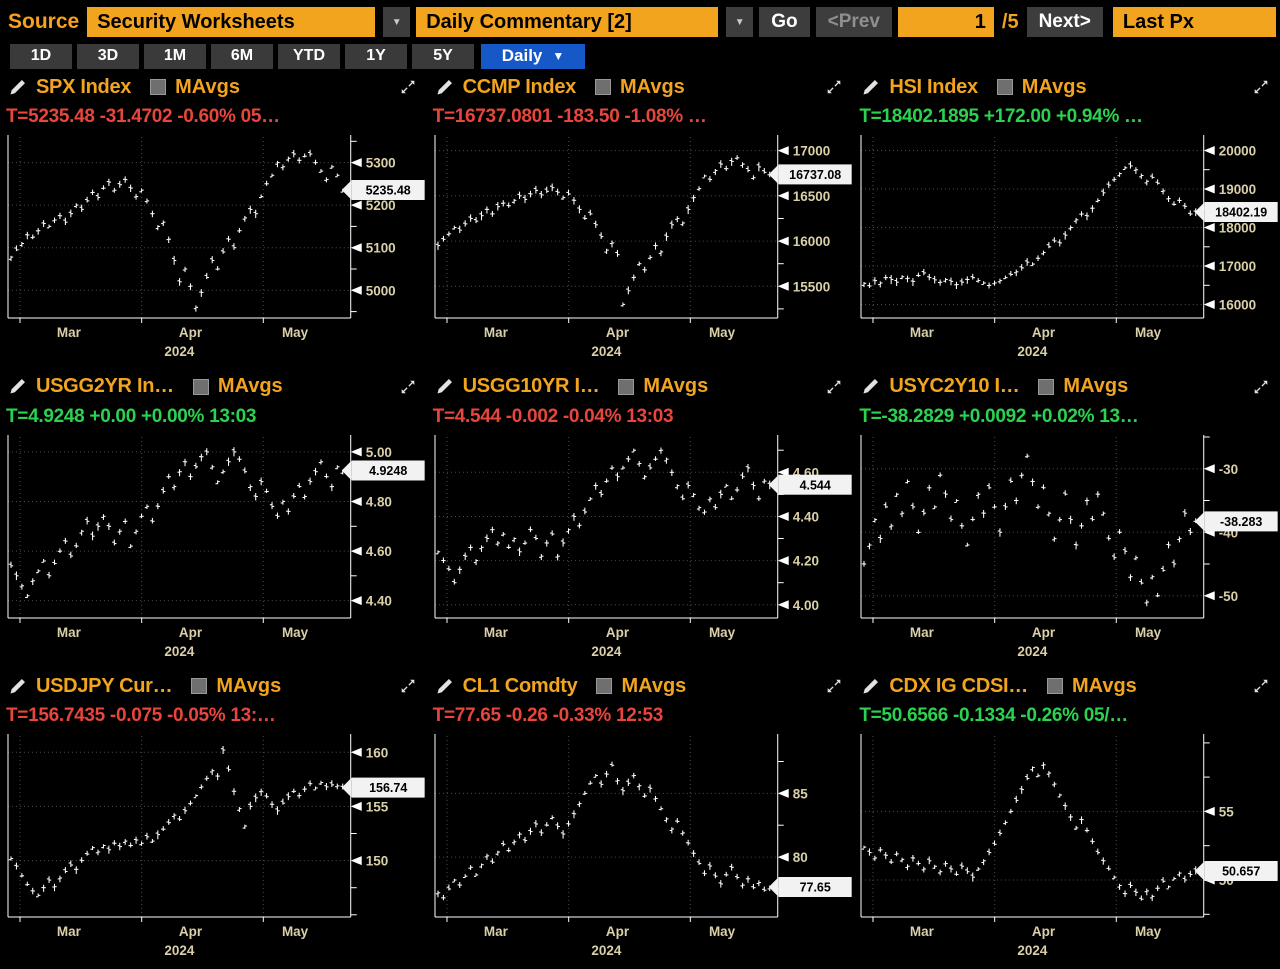 The width and height of the screenshot is (1280, 969). Describe the element at coordinates (175, 56) in the screenshot. I see `period-button-1m: 1M` at that location.